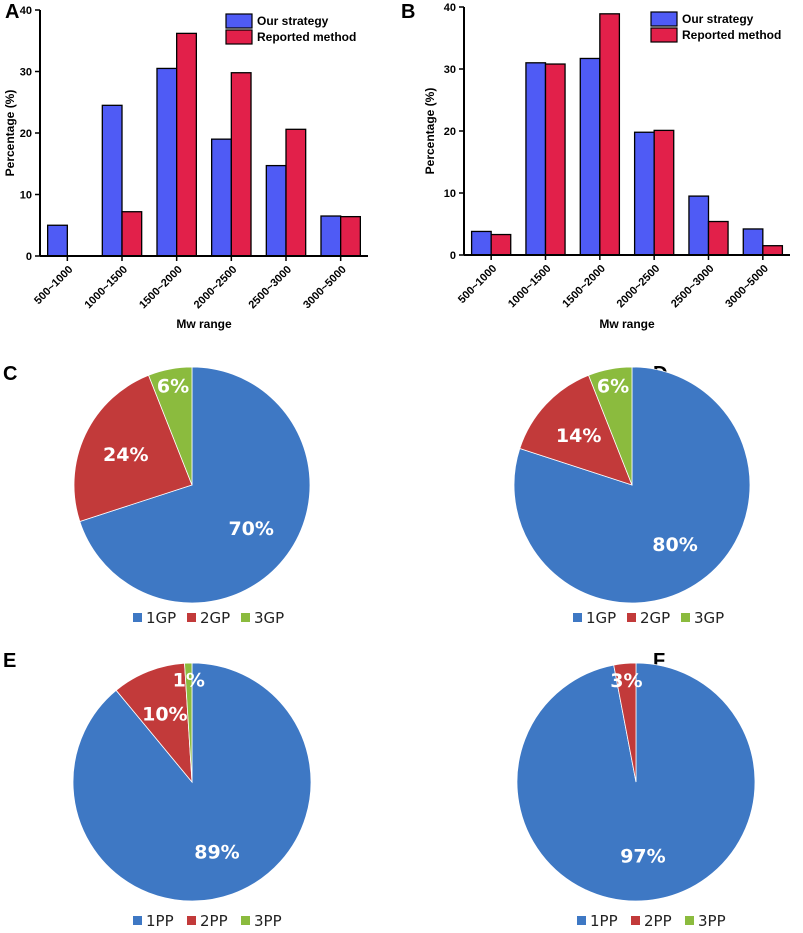 This screenshot has height=933, width=803. Describe the element at coordinates (26, 134) in the screenshot. I see `y-tick-label: 20` at that location.